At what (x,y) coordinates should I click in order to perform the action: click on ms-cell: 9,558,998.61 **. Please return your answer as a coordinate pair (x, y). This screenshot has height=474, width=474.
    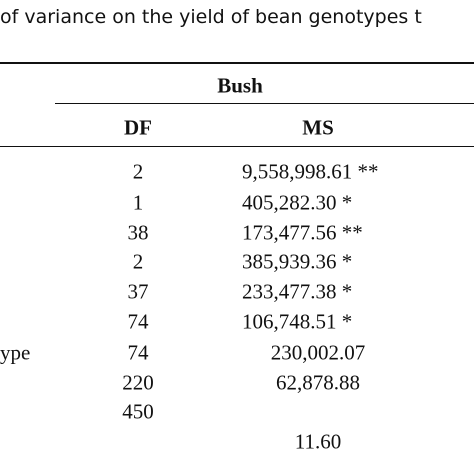
    Looking at the image, I should click on (310, 171).